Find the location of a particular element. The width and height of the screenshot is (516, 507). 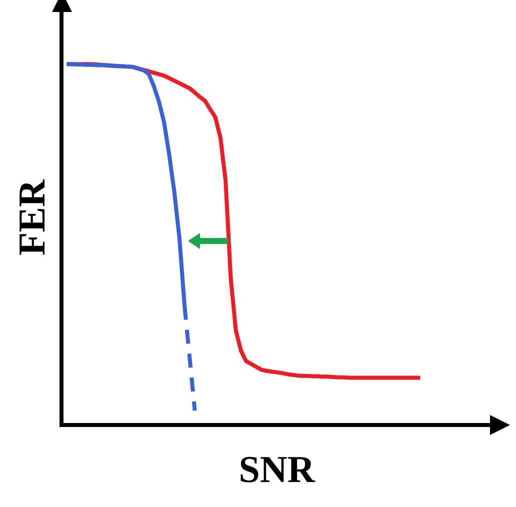

x-axis-title: SNR is located at coordinates (277, 470).